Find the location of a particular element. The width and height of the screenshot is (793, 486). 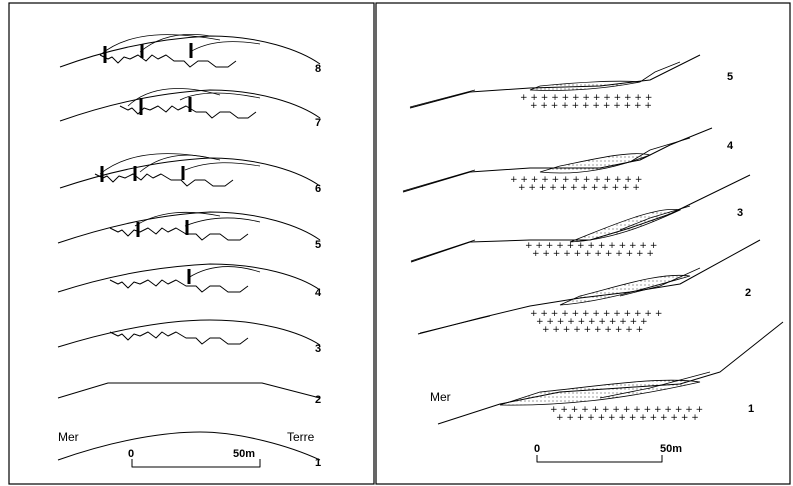

right-crosses-3b: + + + + + + + + + + + + is located at coordinates (593, 254).